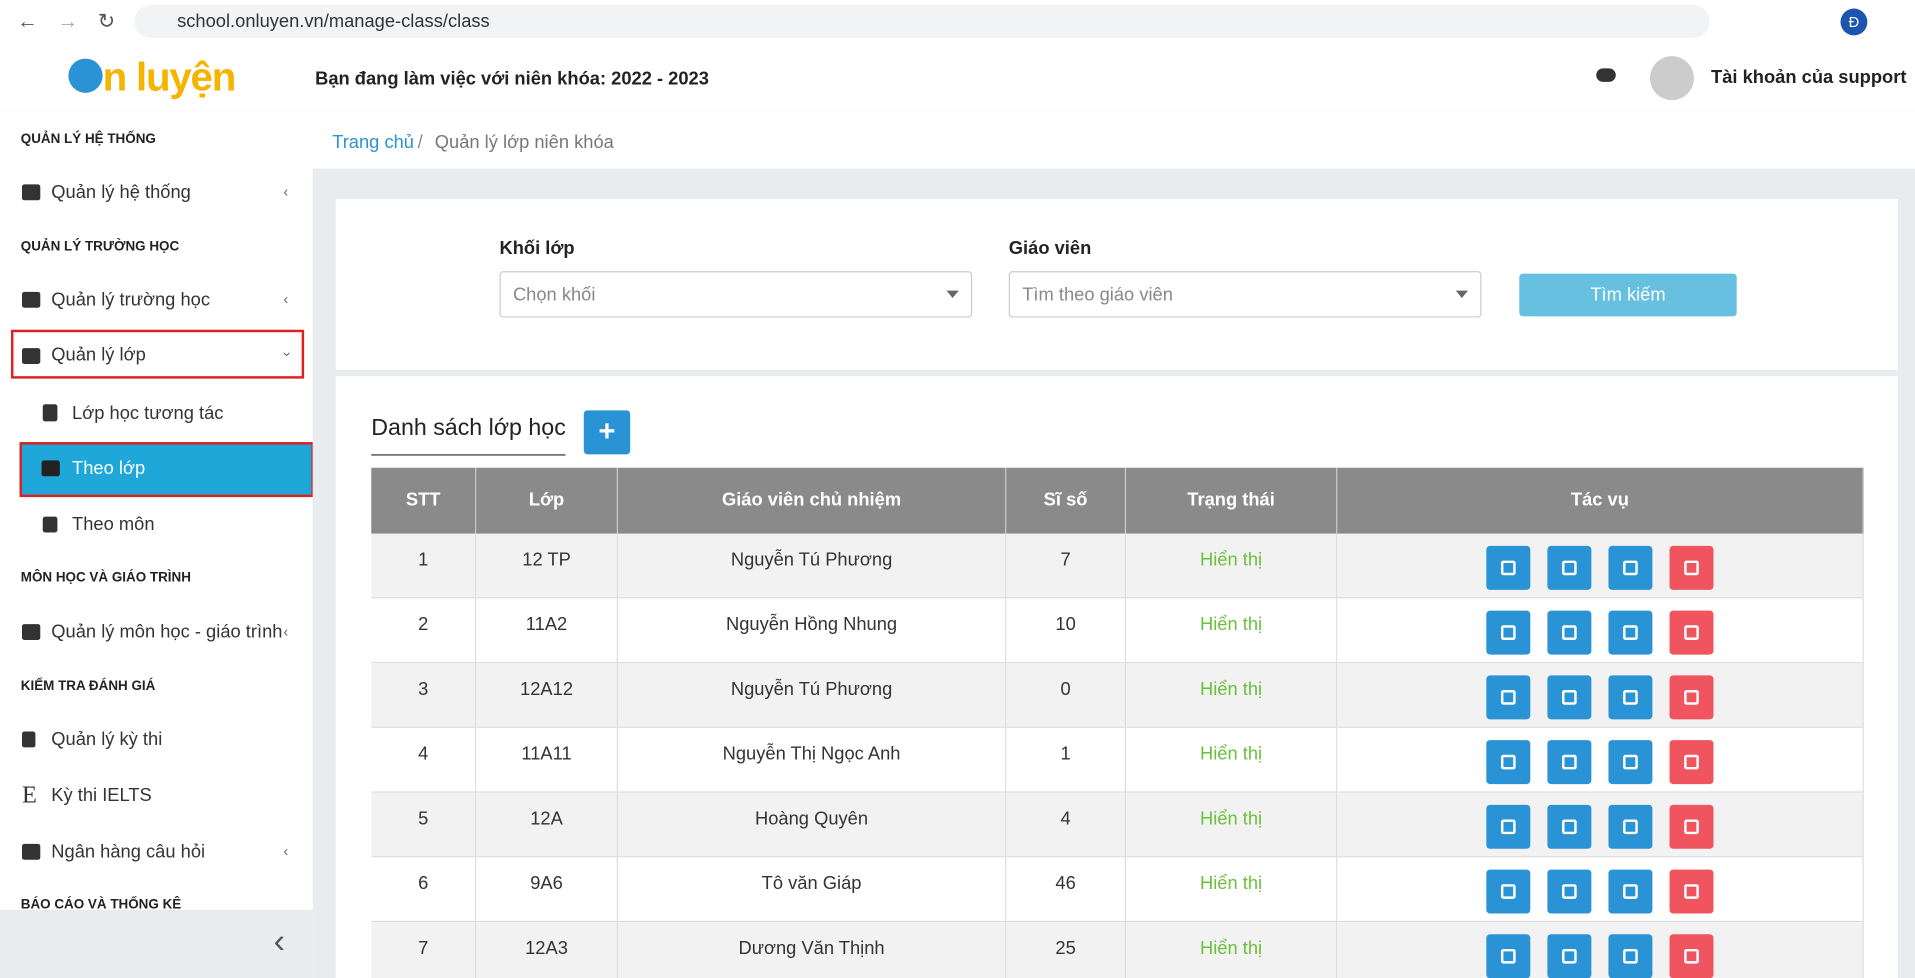  Describe the element at coordinates (736, 294) in the screenshot. I see `grade-select: Chọn khối` at that location.